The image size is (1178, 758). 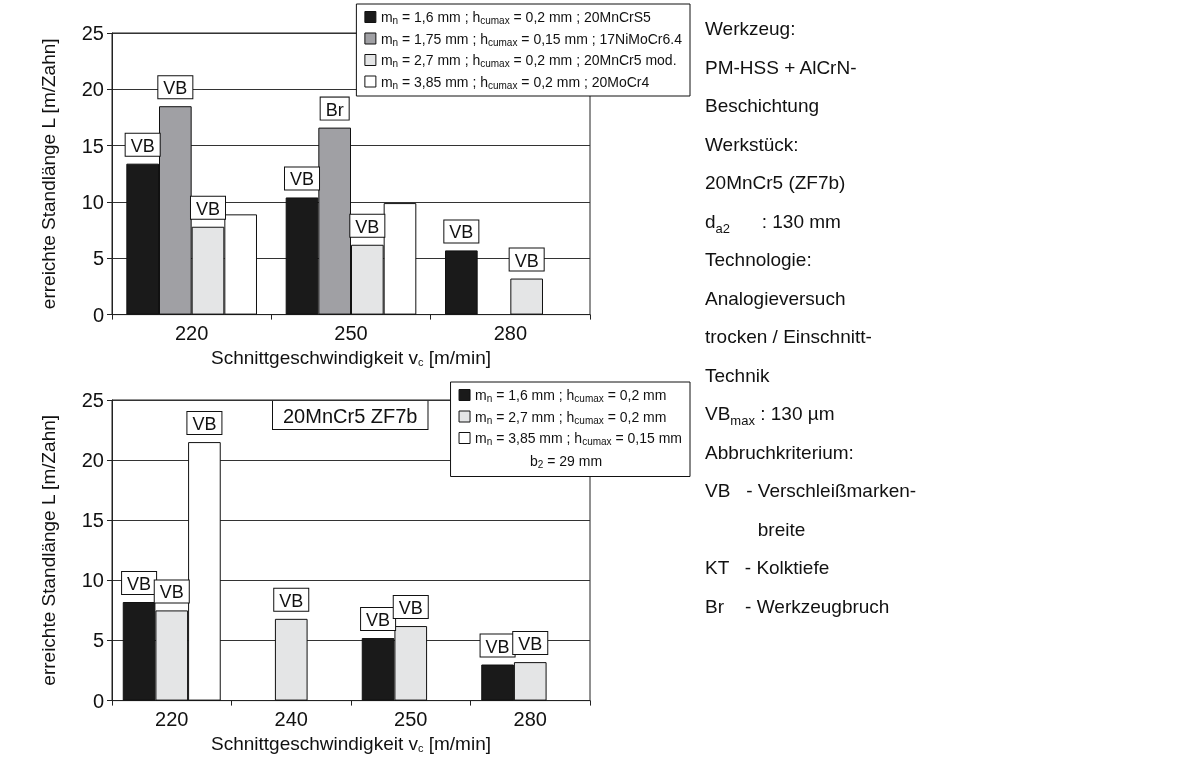 What do you see at coordinates (334, 109) in the screenshot?
I see `data-label: Br` at bounding box center [334, 109].